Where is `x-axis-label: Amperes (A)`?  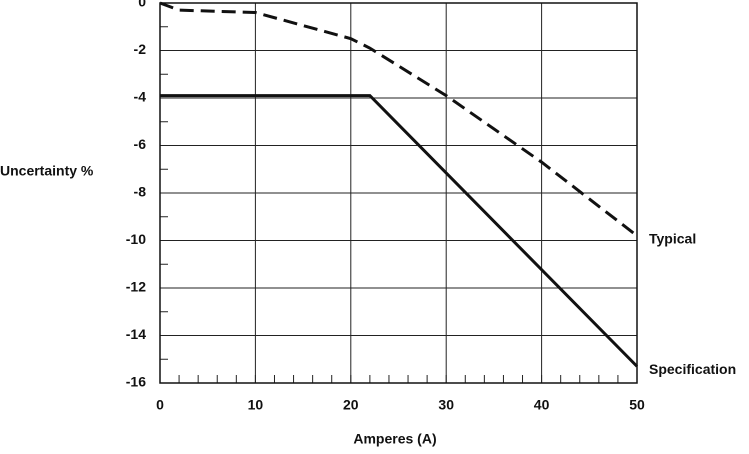 x-axis-label: Amperes (A) is located at coordinates (394, 439).